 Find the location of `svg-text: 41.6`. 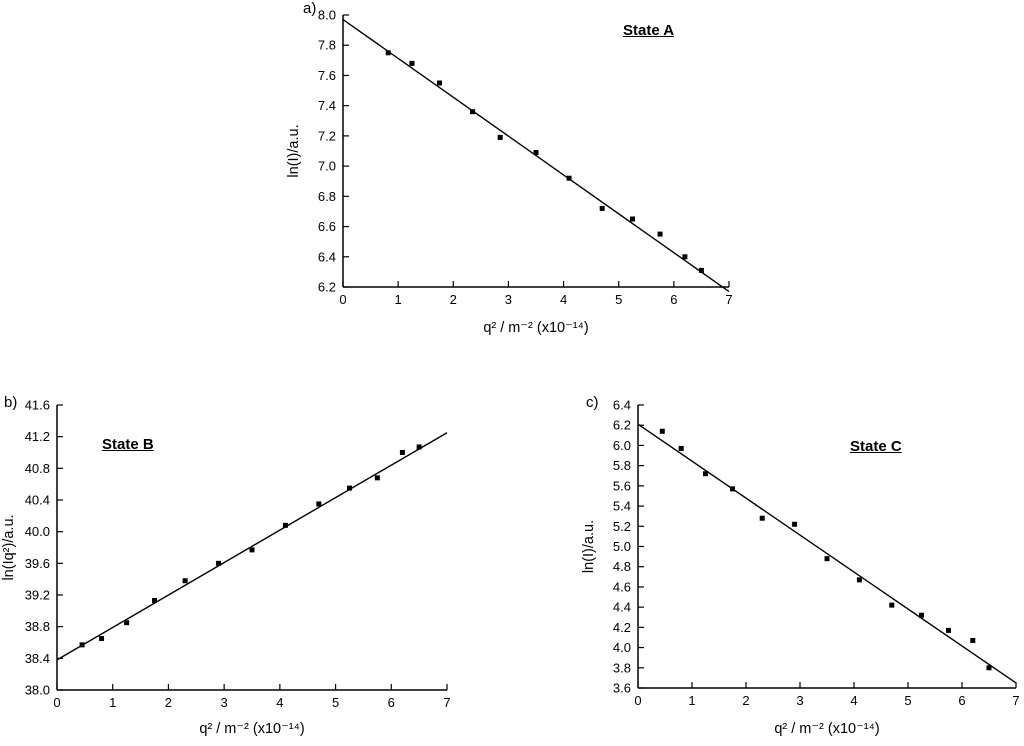

svg-text: 41.6 is located at coordinates (37, 405).